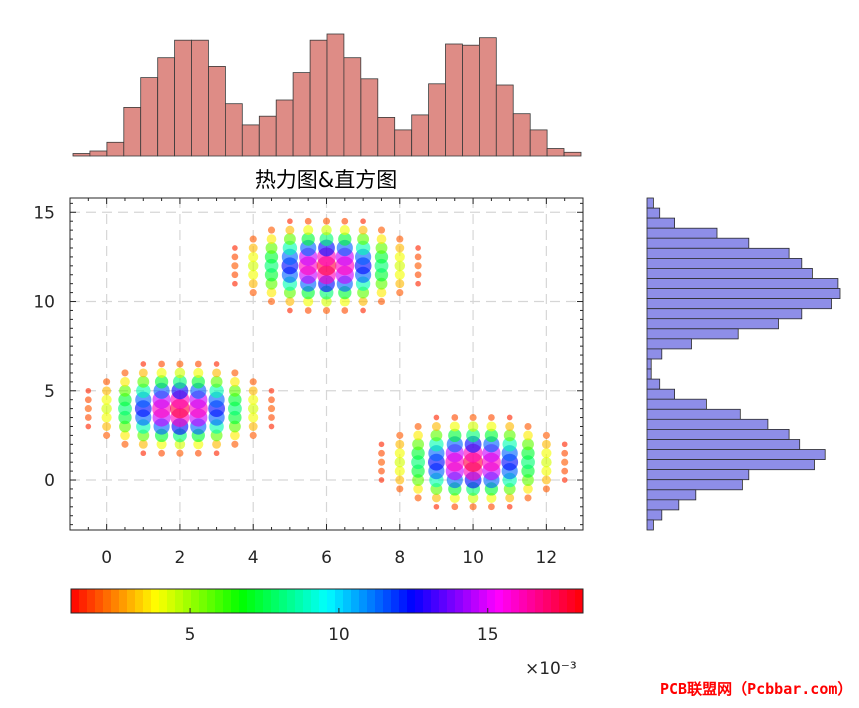  I want to click on y-tick-label: 10, so click(44, 303).